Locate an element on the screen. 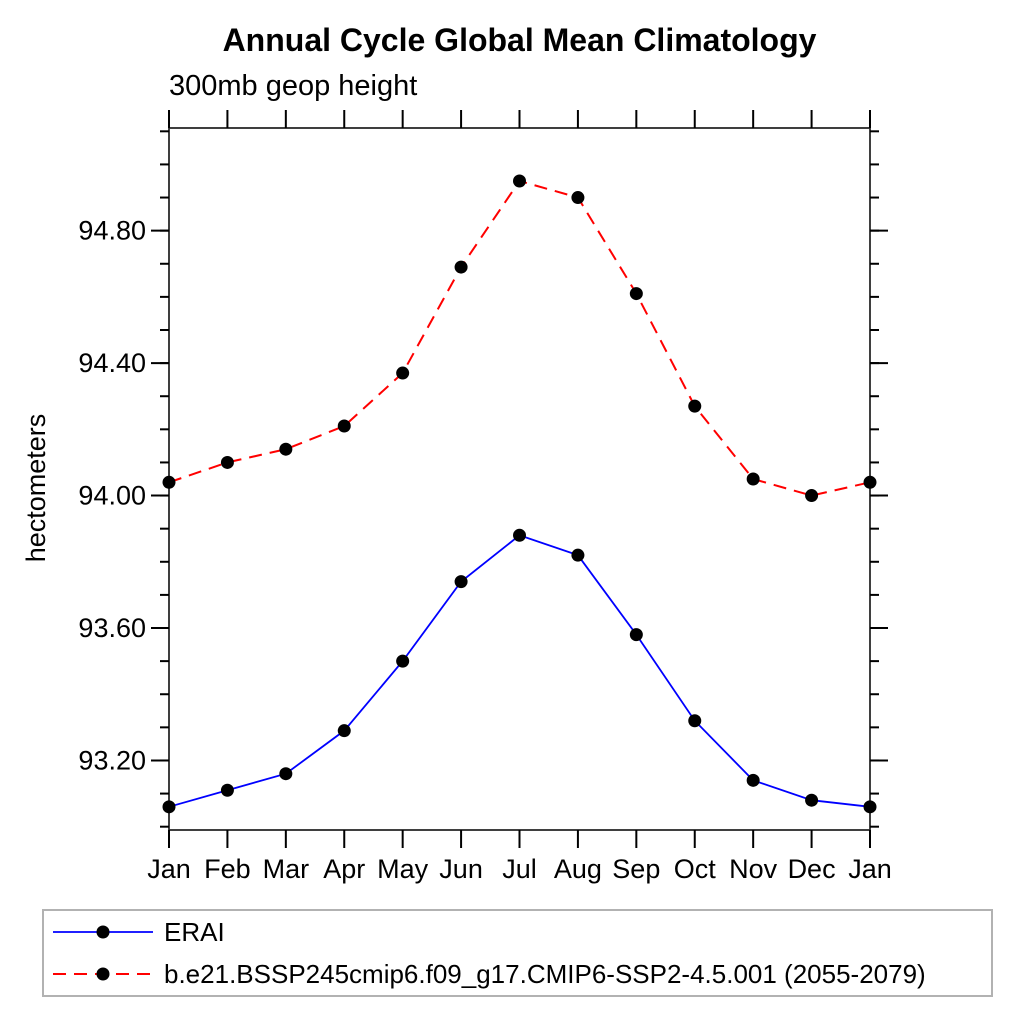 Image resolution: width=1024 pixels, height=1024 pixels. erai-line-sample is located at coordinates (103, 932).